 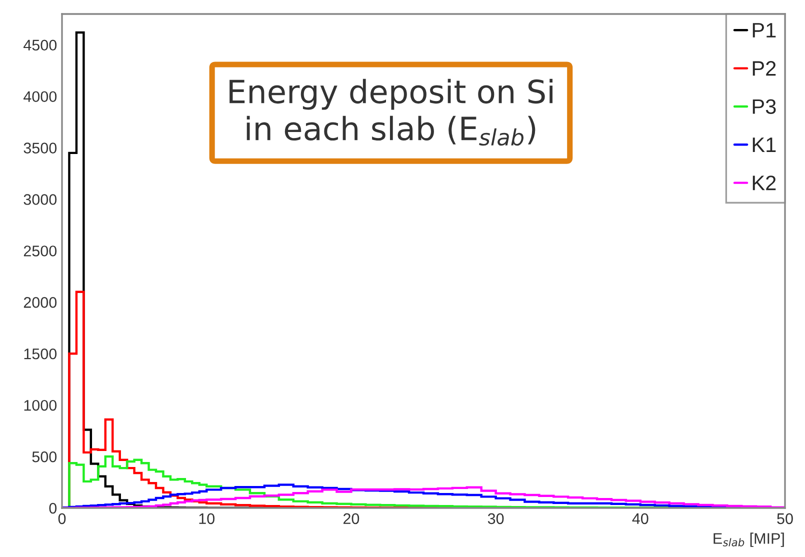 What do you see at coordinates (40, 96) in the screenshot?
I see `y-tick-label: 4000` at bounding box center [40, 96].